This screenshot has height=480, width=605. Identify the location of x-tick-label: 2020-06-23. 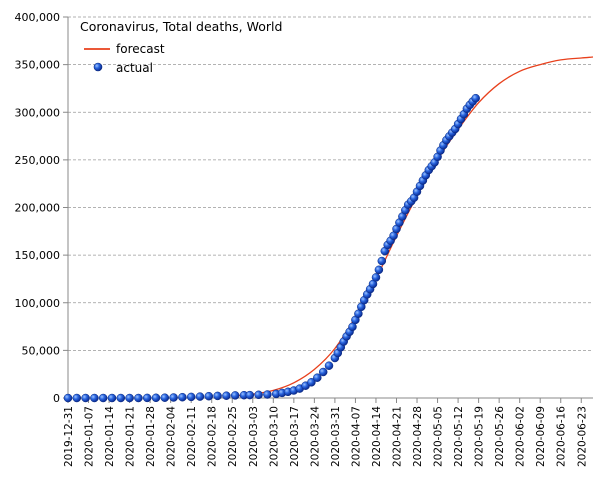
(582, 436).